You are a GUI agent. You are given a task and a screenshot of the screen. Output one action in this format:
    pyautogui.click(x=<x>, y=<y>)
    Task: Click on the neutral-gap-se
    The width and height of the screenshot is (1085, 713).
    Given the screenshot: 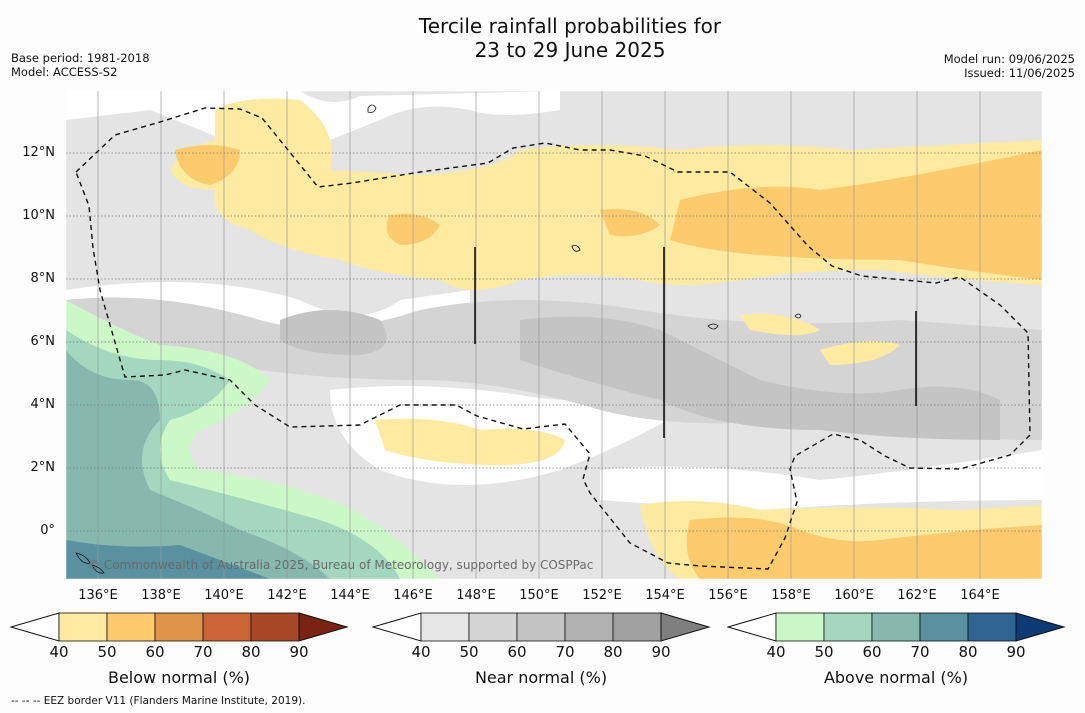 What is the action you would take?
    pyautogui.click(x=821, y=480)
    